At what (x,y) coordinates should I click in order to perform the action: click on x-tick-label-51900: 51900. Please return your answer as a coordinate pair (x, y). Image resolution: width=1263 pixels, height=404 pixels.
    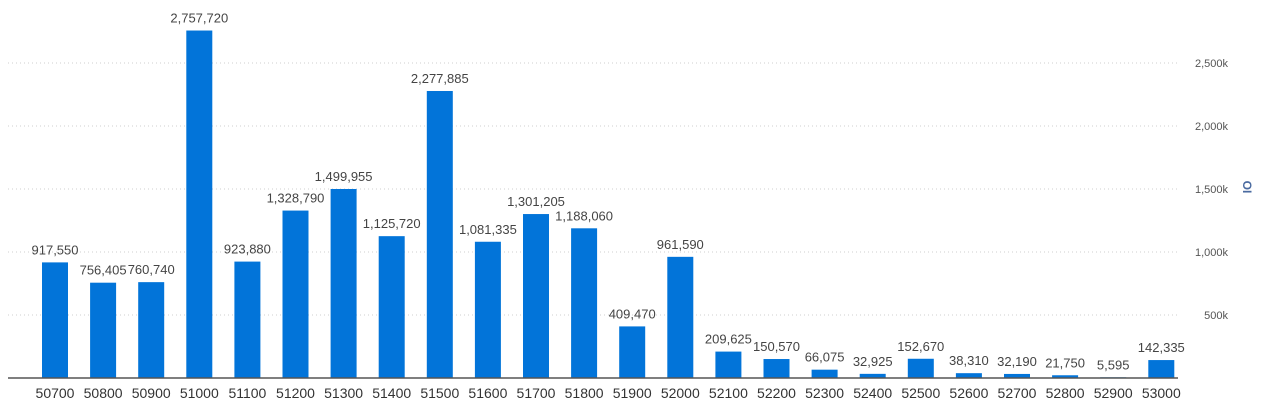
    Looking at the image, I should click on (632, 393).